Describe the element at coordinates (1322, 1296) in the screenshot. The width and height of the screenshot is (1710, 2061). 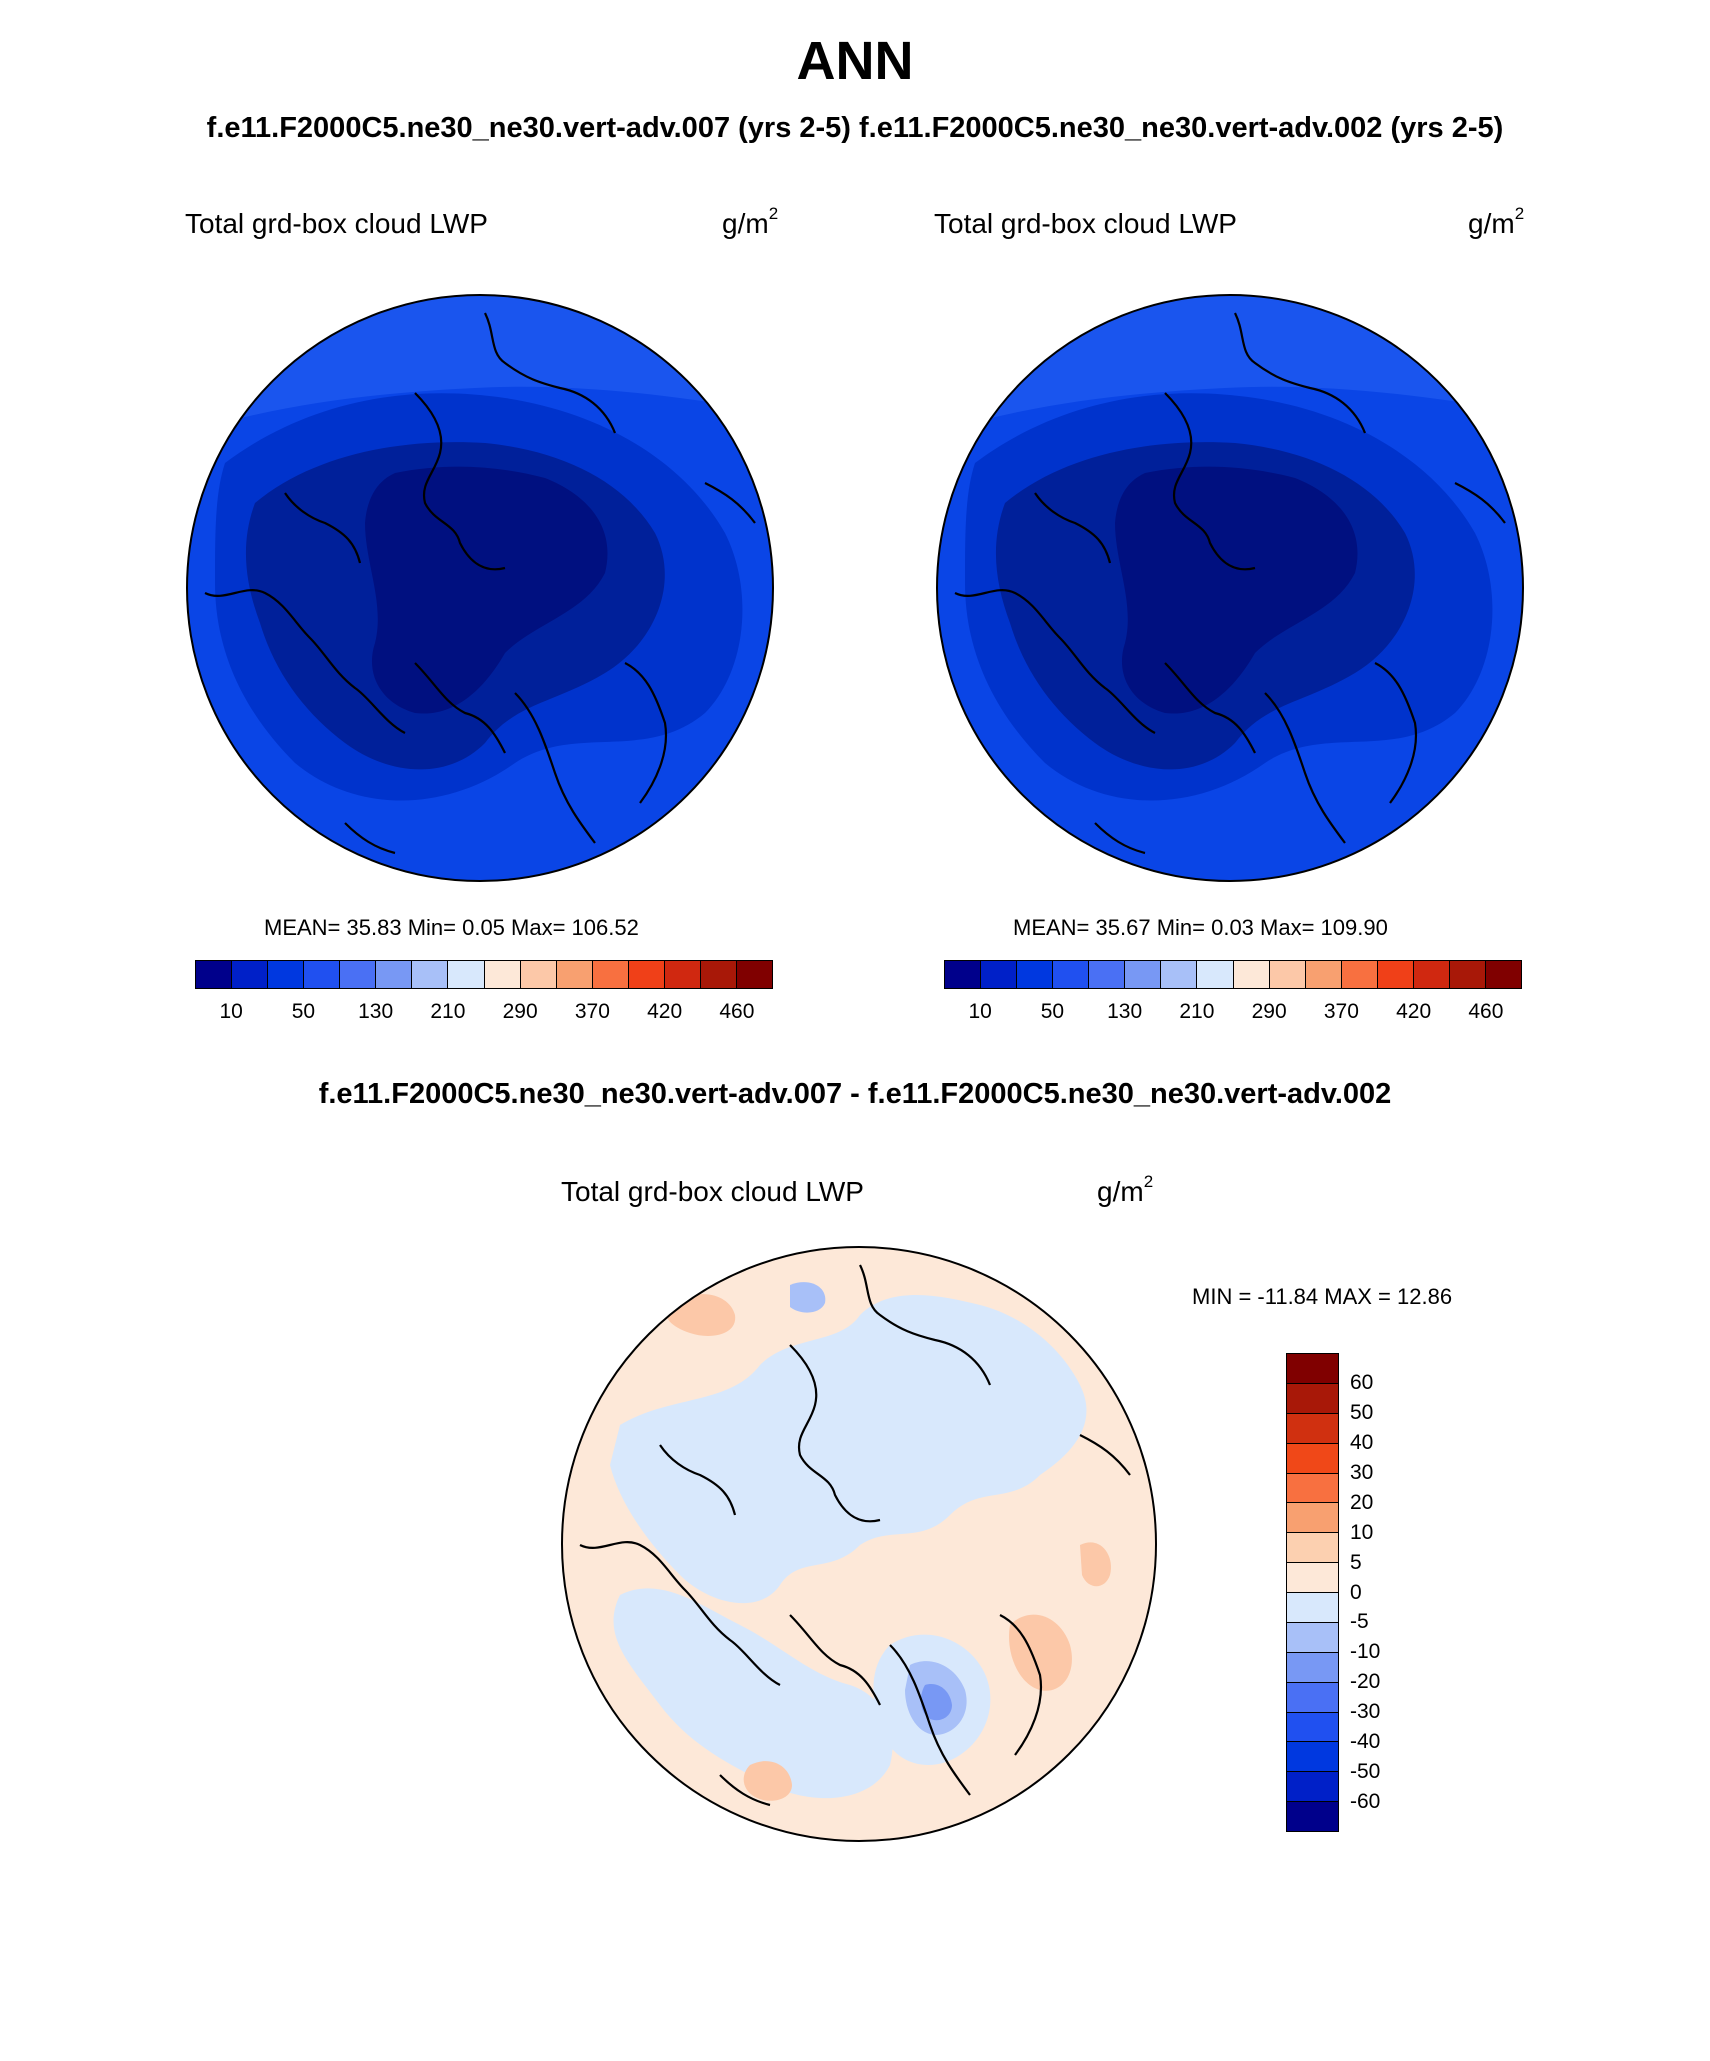
I see `diff-stats: MIN = -11.84 MAX = 12.86` at that location.